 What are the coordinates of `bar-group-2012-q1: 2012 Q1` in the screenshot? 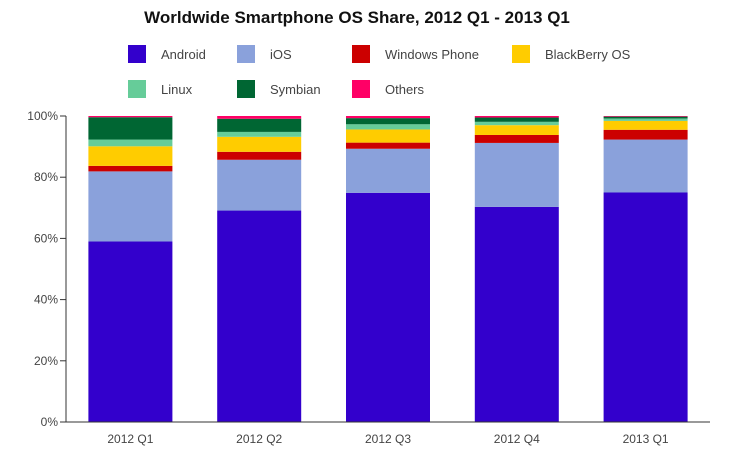 It's located at (130, 281).